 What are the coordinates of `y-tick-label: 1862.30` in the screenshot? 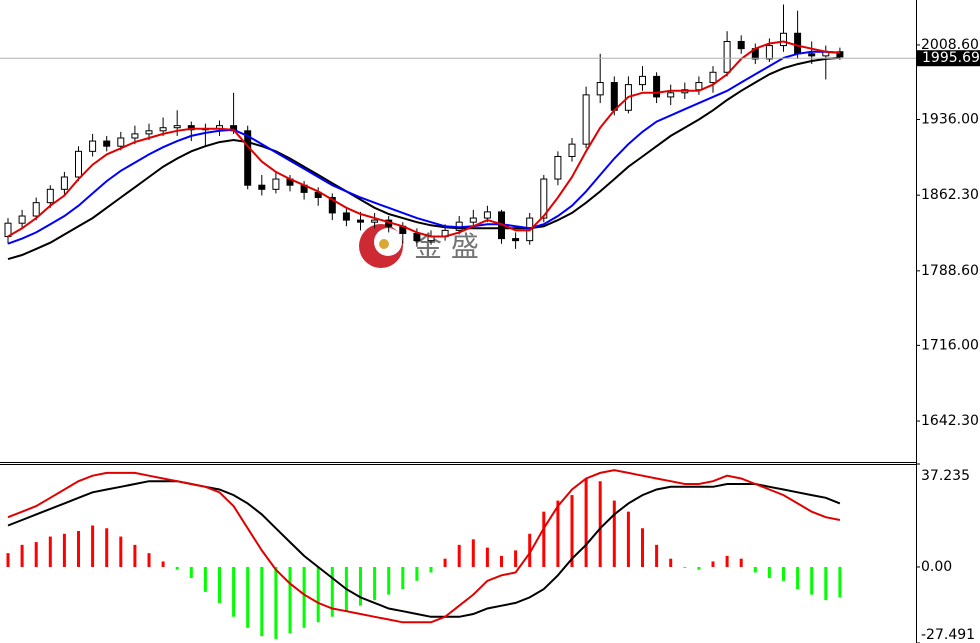 It's located at (950, 195).